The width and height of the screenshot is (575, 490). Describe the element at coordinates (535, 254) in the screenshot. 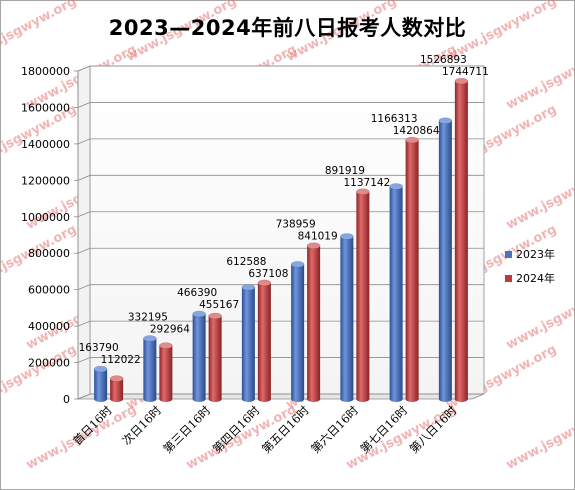

I see `legend-label-2023: 2023年` at that location.